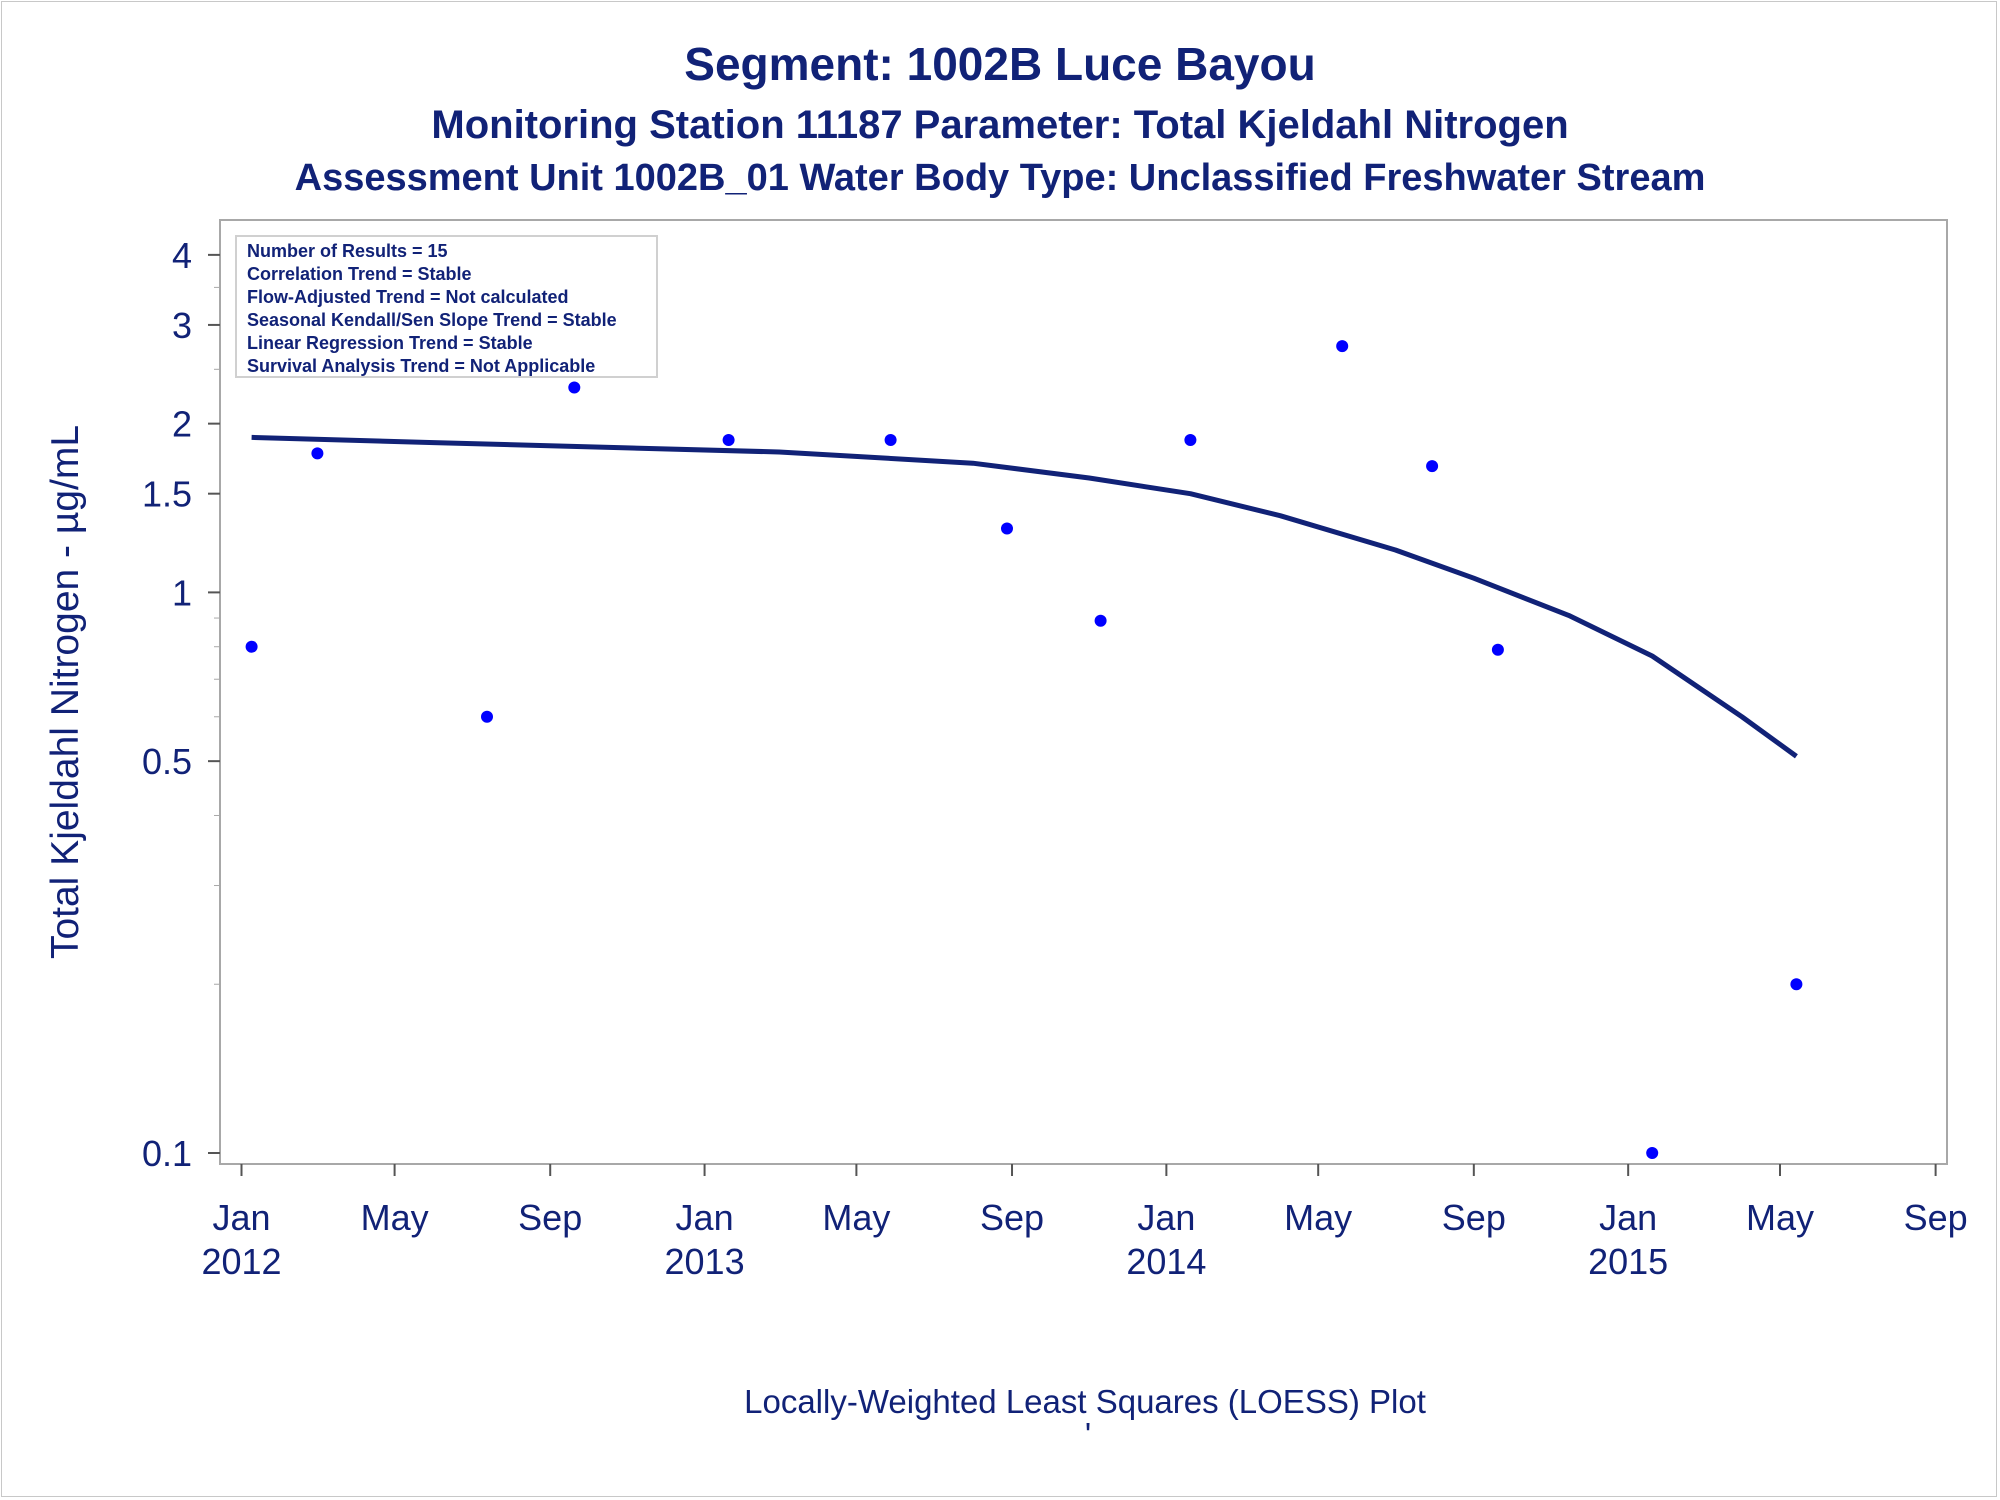  Describe the element at coordinates (408, 297) in the screenshot. I see `stats-line-flow-adjusted: Flow-Adjusted Trend = Not calculated` at that location.